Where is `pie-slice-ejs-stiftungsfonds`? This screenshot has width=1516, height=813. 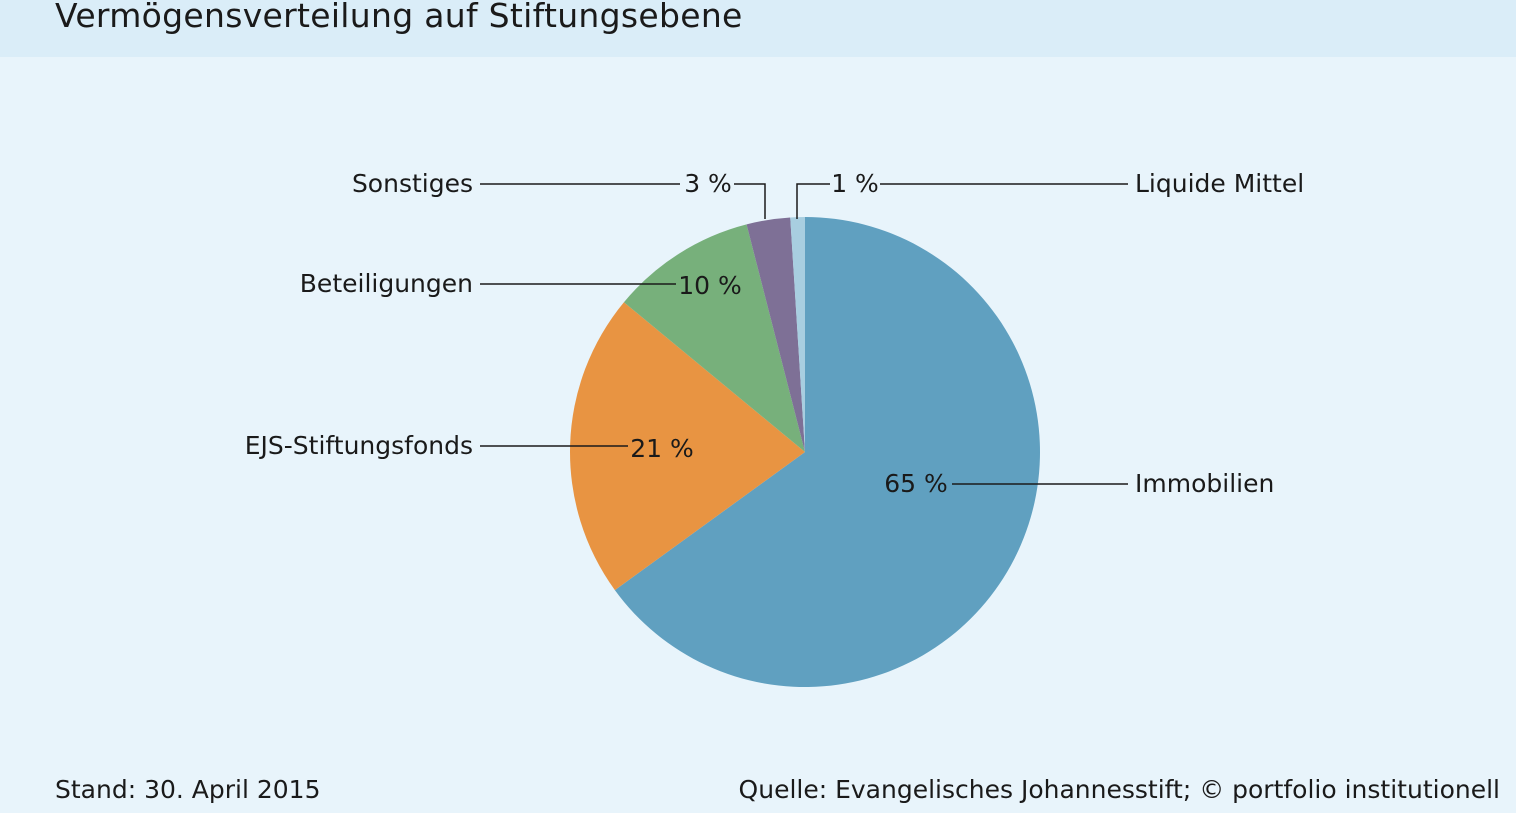
pie-slice-ejs-stiftungsfonds is located at coordinates (687, 446).